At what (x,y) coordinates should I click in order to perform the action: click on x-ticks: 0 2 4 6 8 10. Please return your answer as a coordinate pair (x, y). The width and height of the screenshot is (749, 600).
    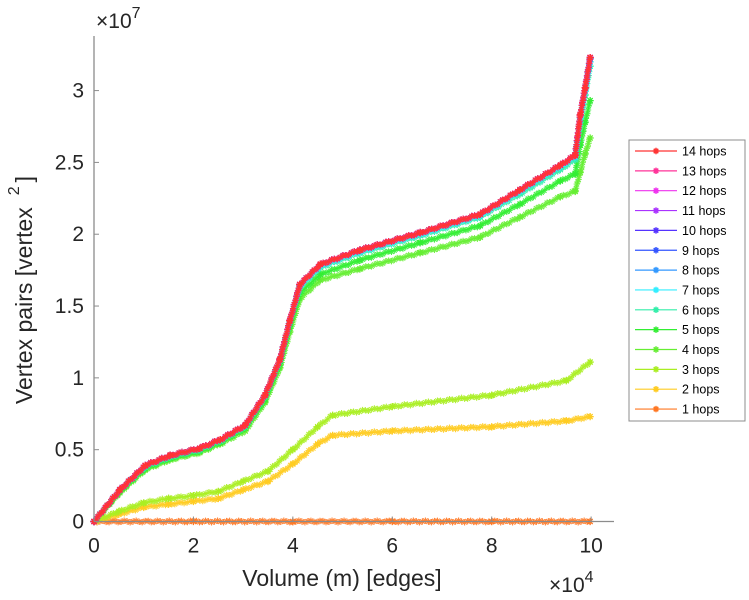
    Looking at the image, I should click on (345, 537).